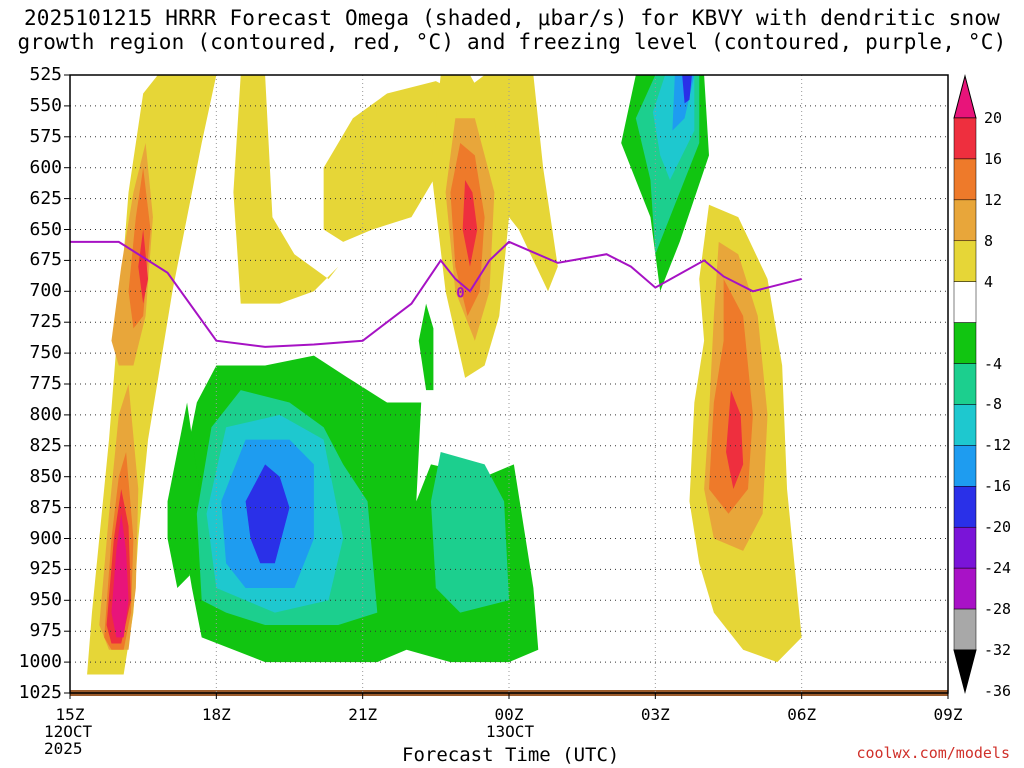  What do you see at coordinates (45, 74) in the screenshot?
I see `y-tick-label-525: 525` at bounding box center [45, 74].